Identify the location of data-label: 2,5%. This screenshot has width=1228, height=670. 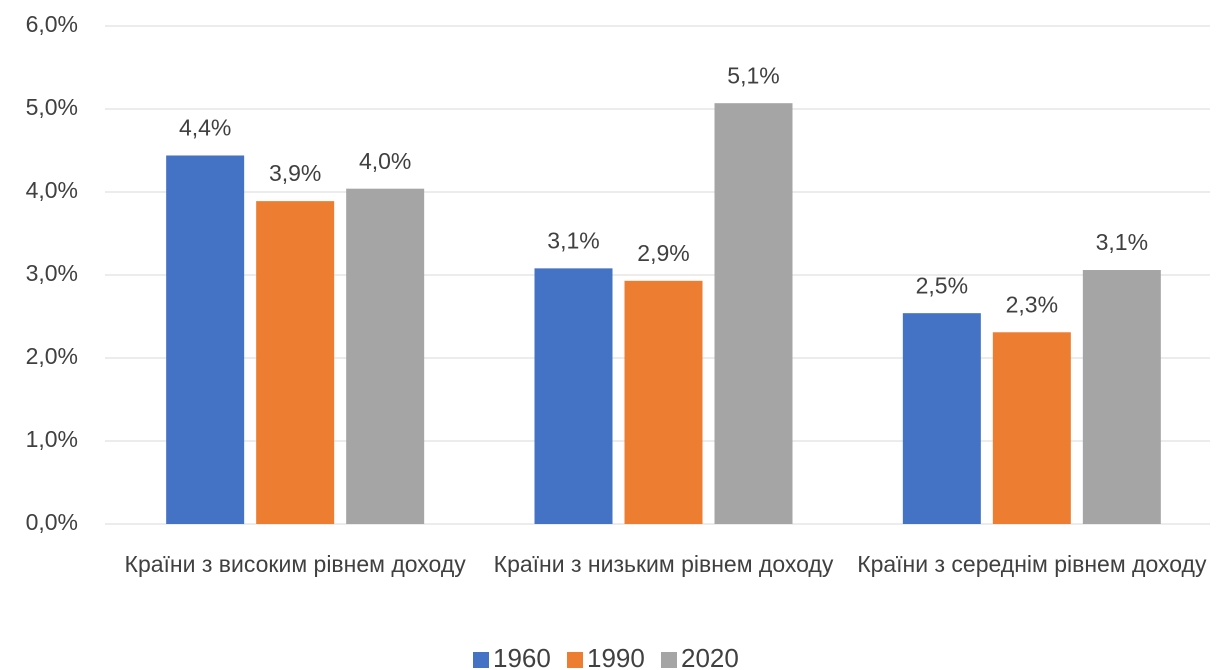
(942, 285).